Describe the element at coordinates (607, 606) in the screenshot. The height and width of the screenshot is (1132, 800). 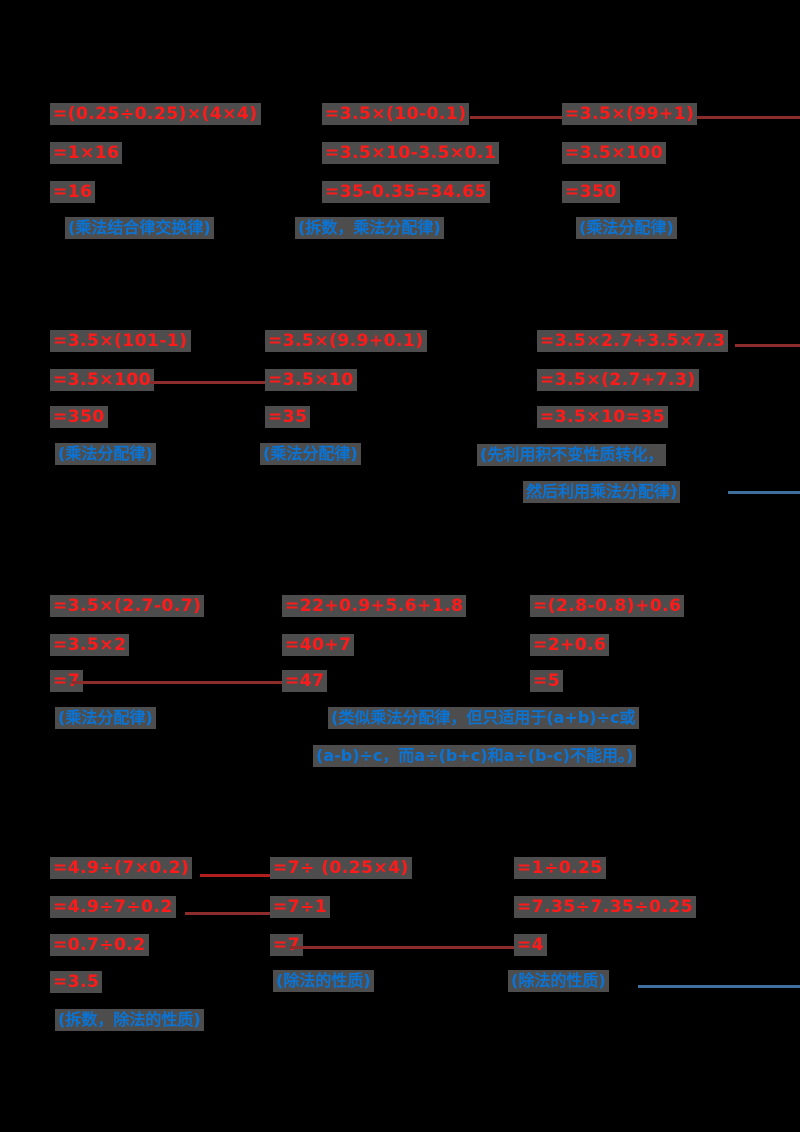
I see `equation-step: =(2.8-0.8)+0.6` at that location.